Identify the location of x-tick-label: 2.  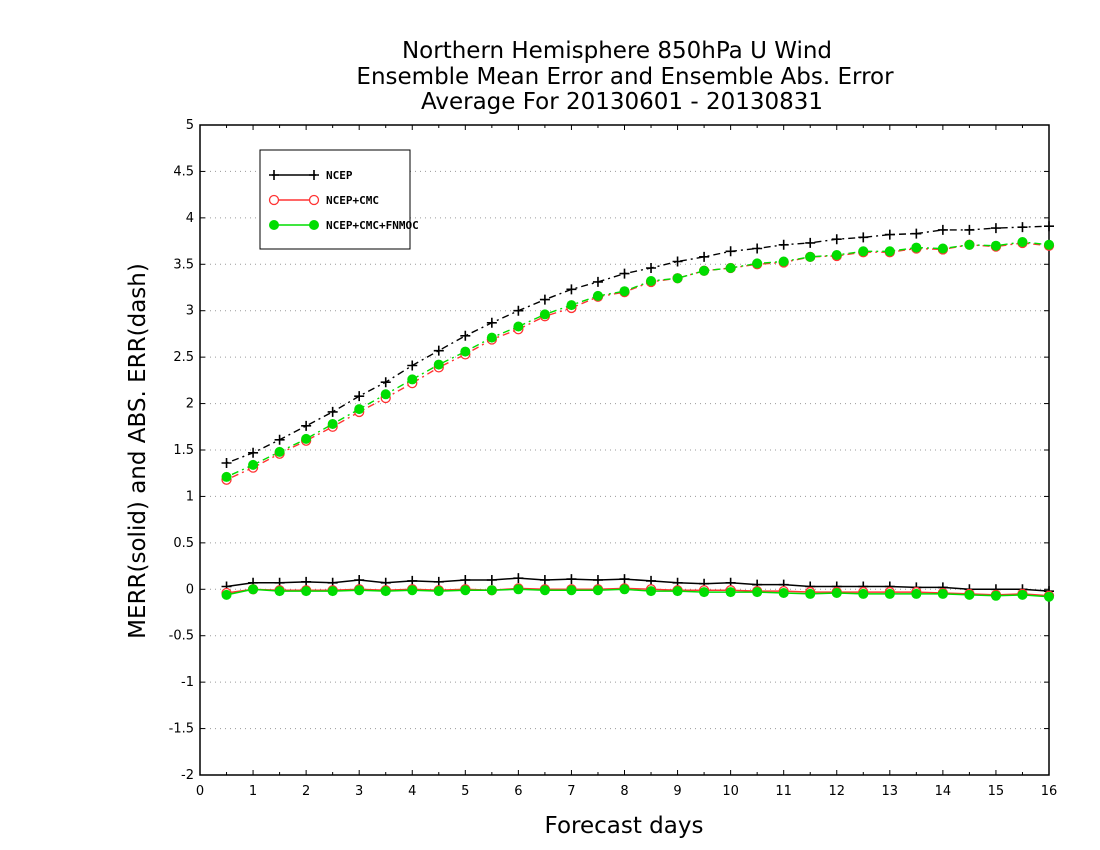
(306, 791).